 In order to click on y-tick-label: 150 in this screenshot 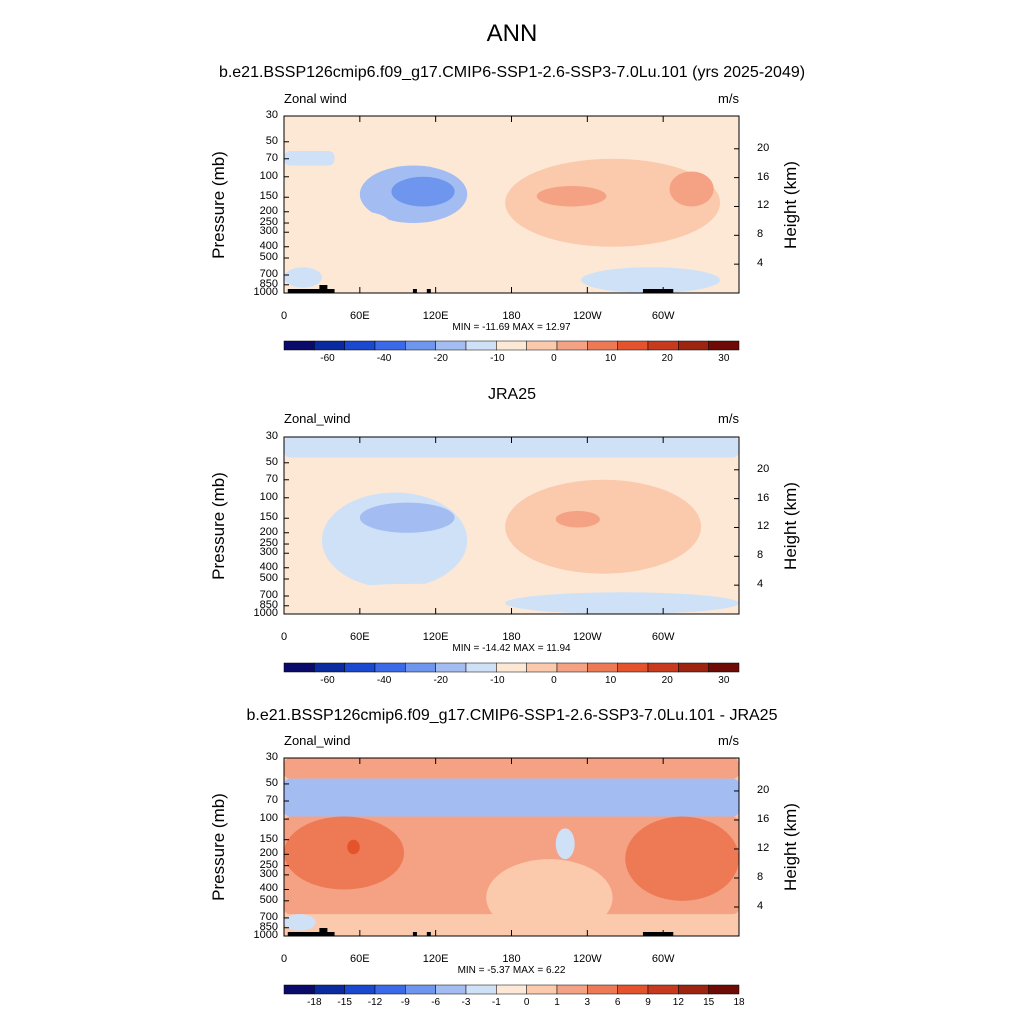, I will do `click(268, 517)`.